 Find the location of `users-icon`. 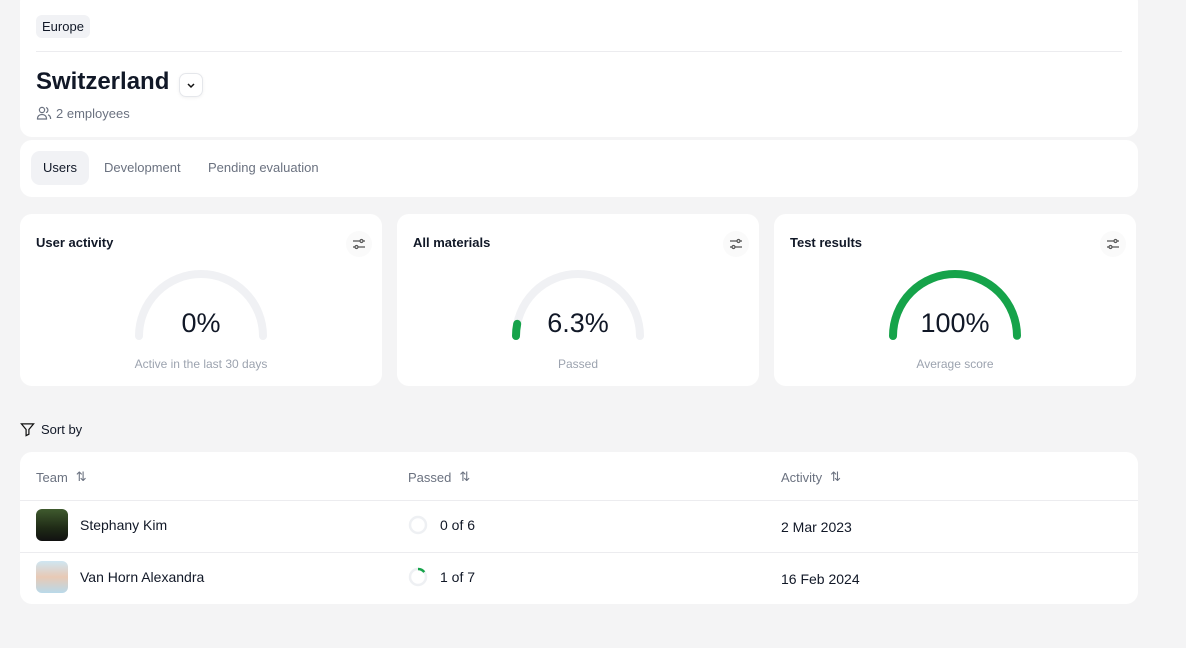

users-icon is located at coordinates (44, 113).